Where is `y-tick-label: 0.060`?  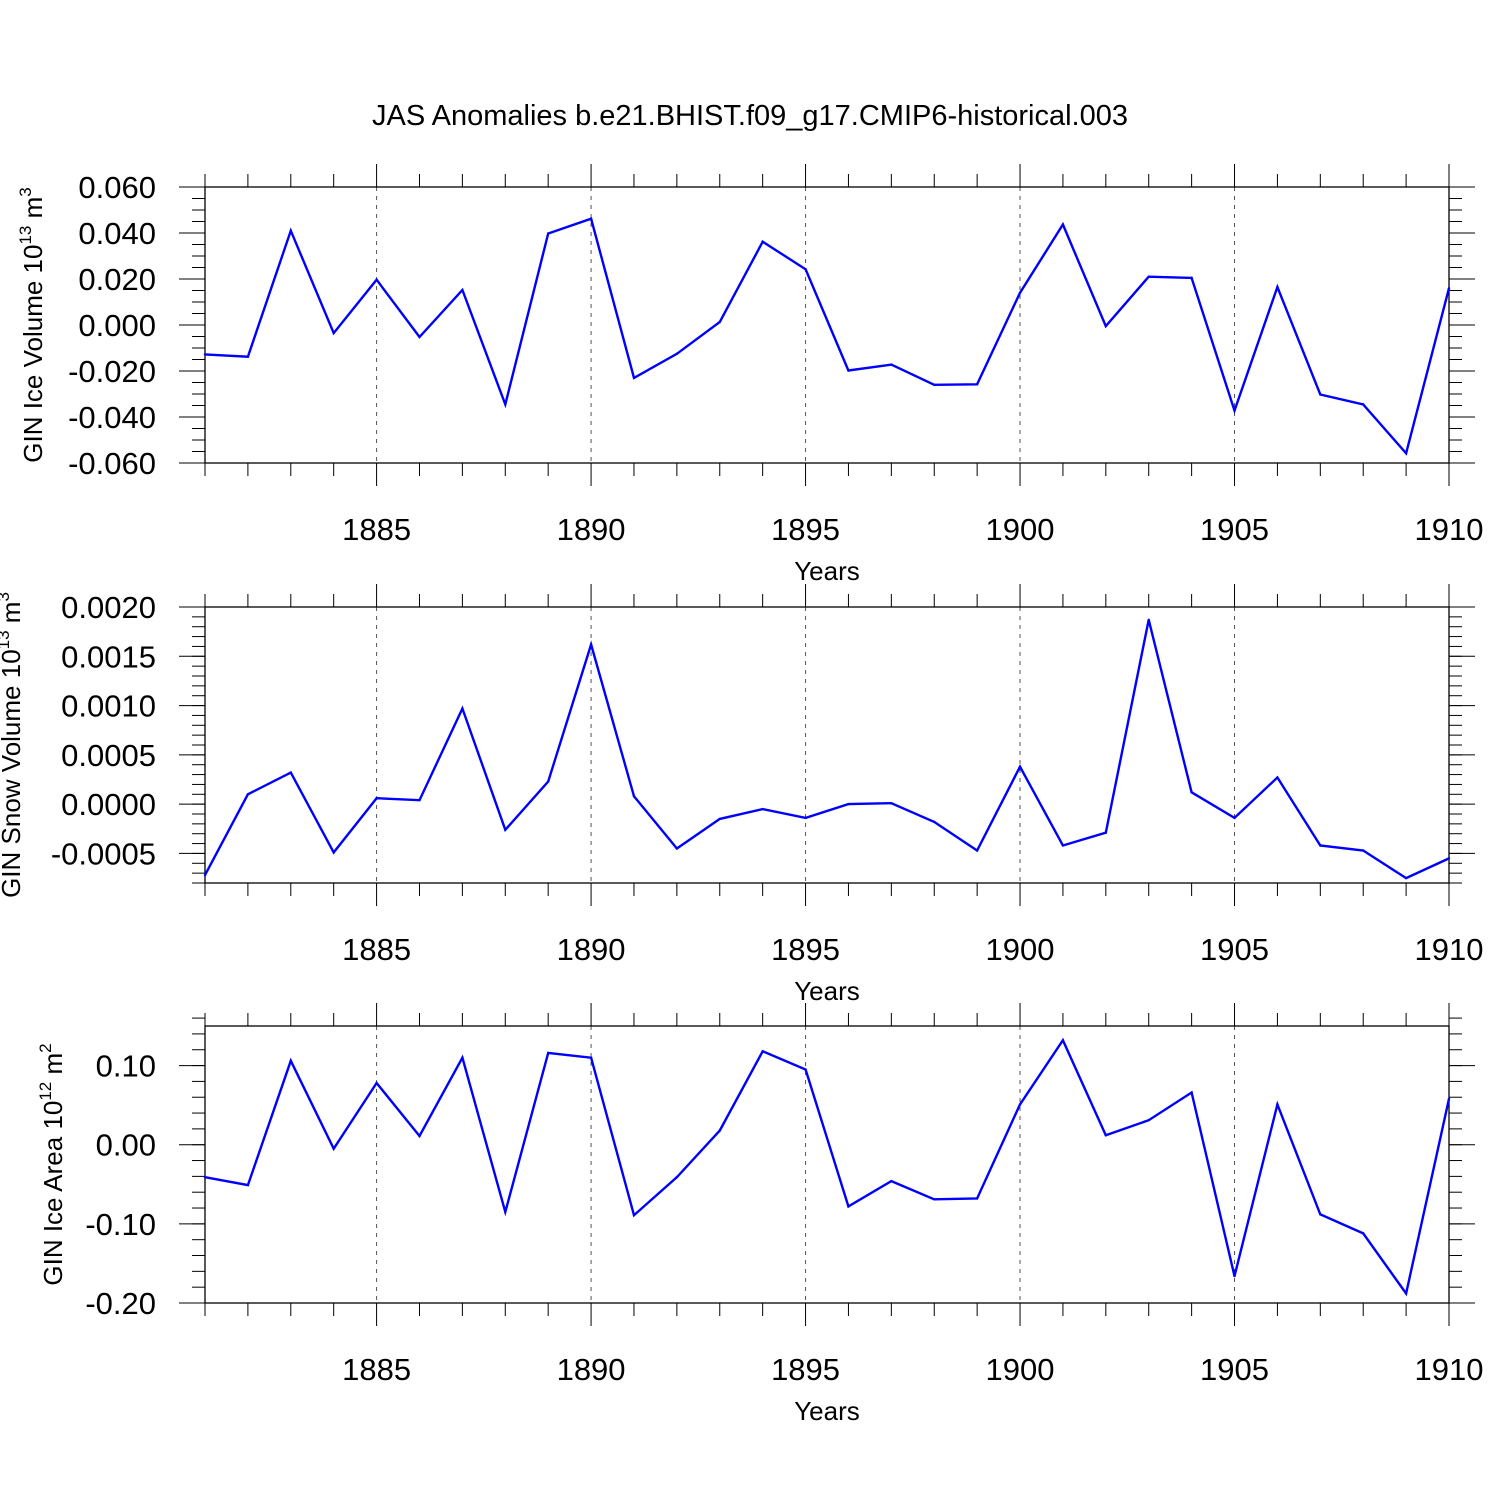 y-tick-label: 0.060 is located at coordinates (117, 187).